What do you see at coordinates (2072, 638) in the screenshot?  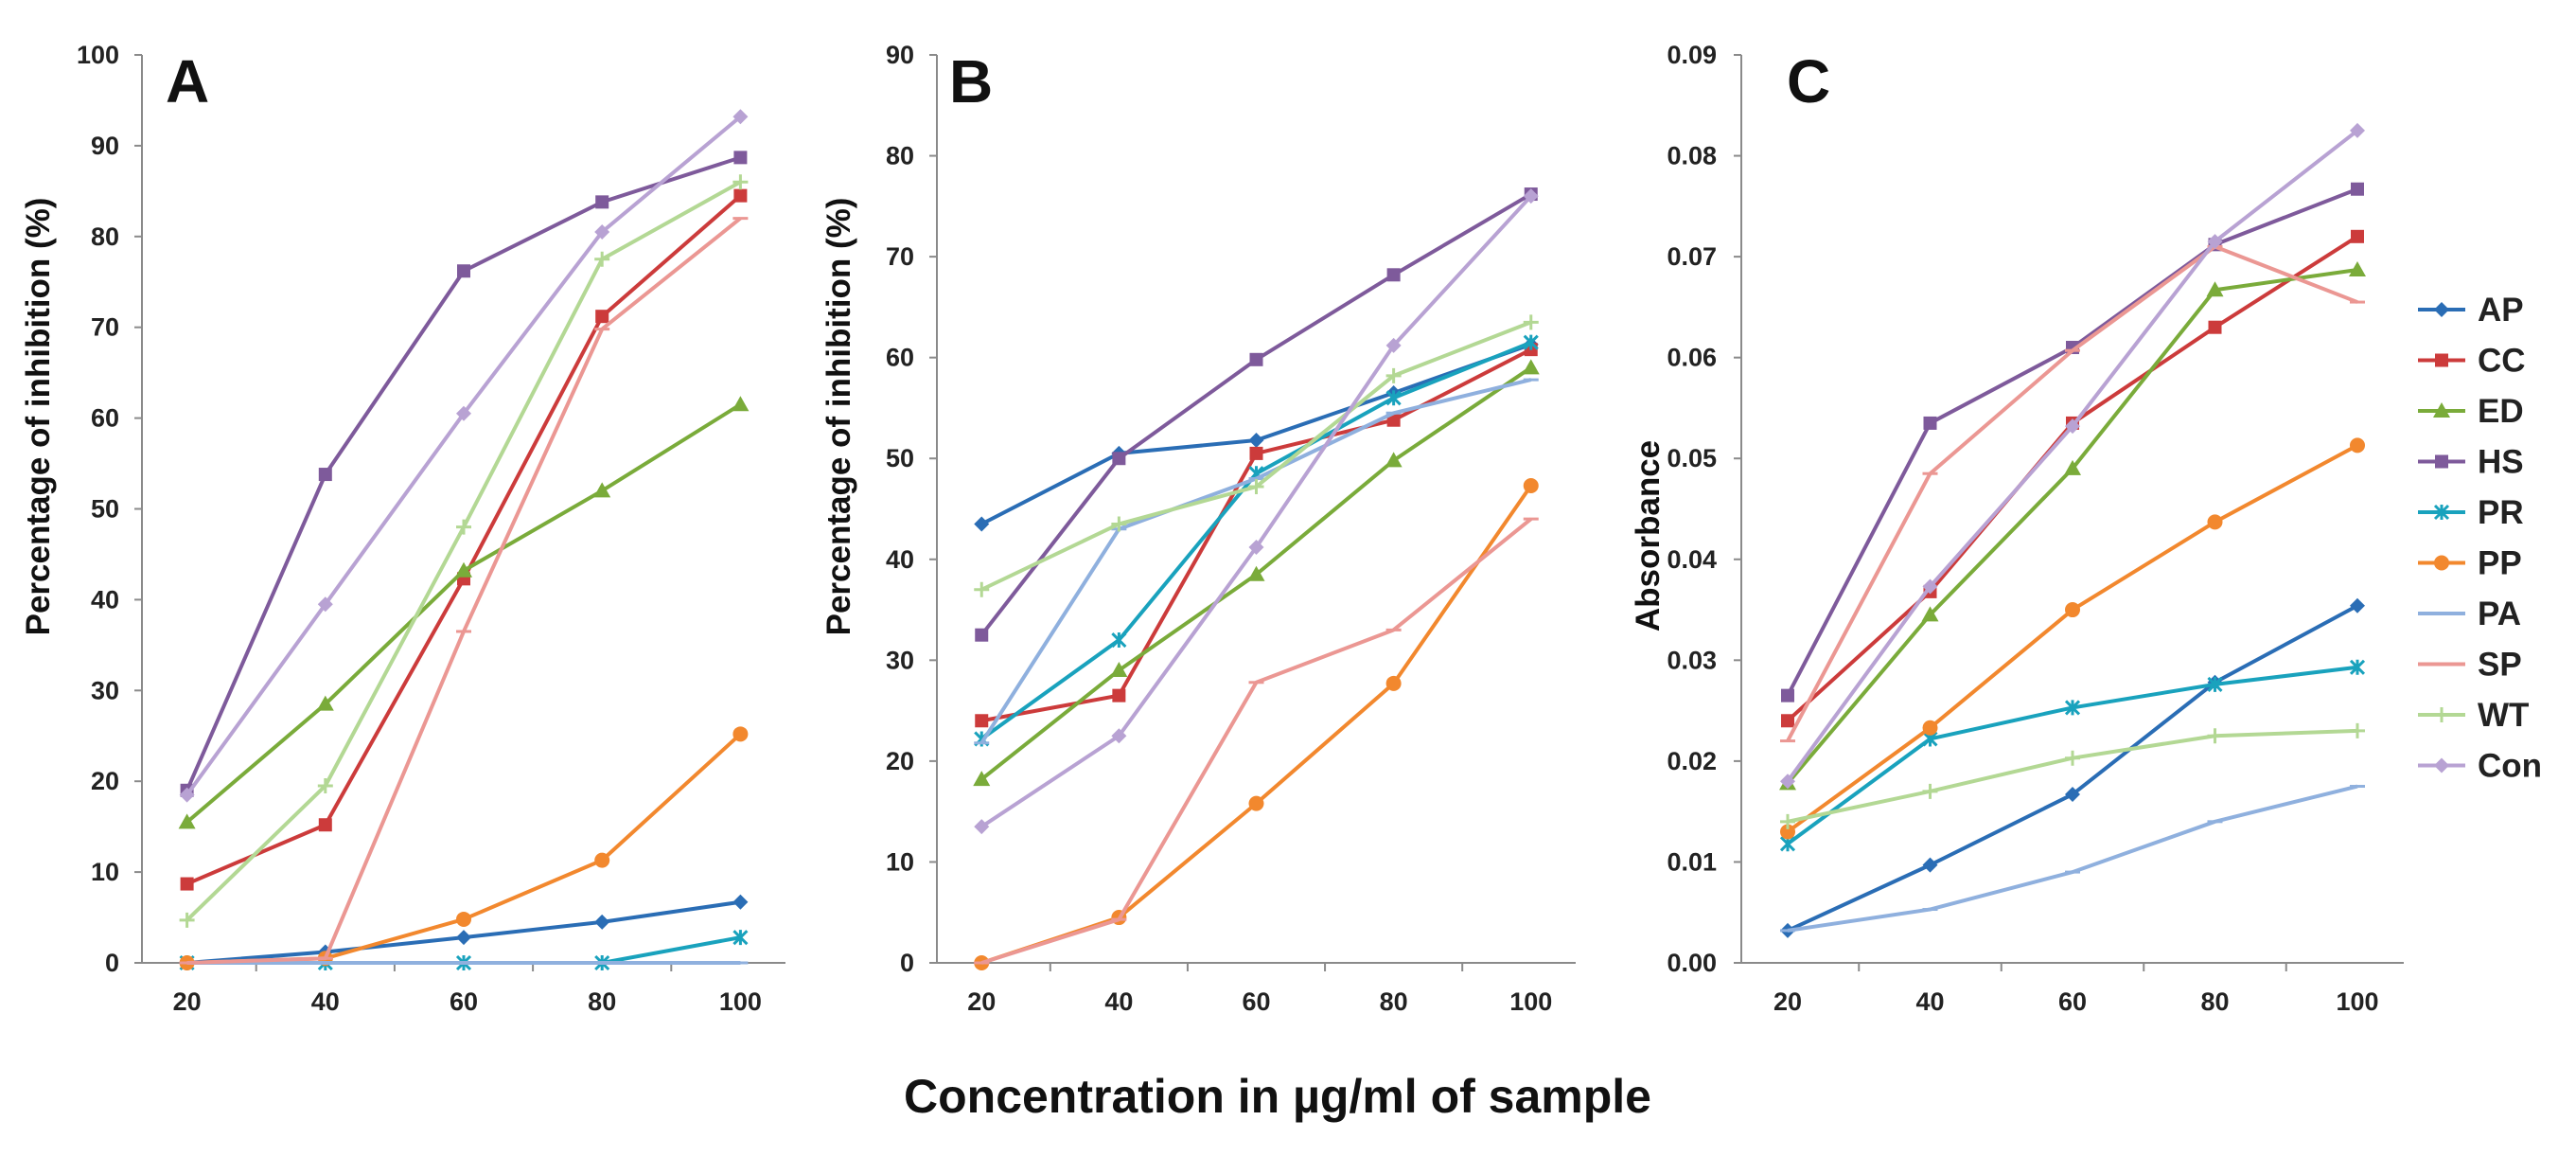 I see `series-line-pp` at bounding box center [2072, 638].